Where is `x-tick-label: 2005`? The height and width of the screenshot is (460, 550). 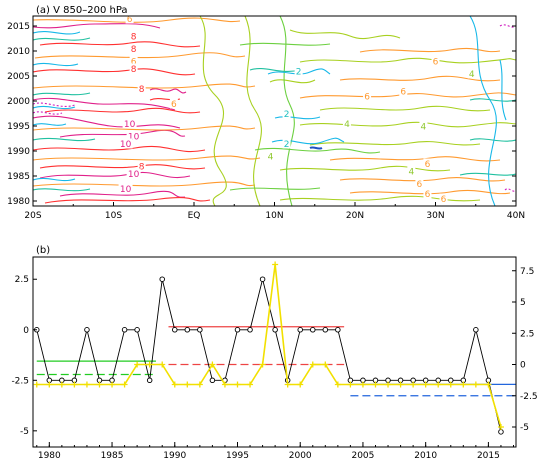
x-tick-label: 2005 is located at coordinates (362, 455).